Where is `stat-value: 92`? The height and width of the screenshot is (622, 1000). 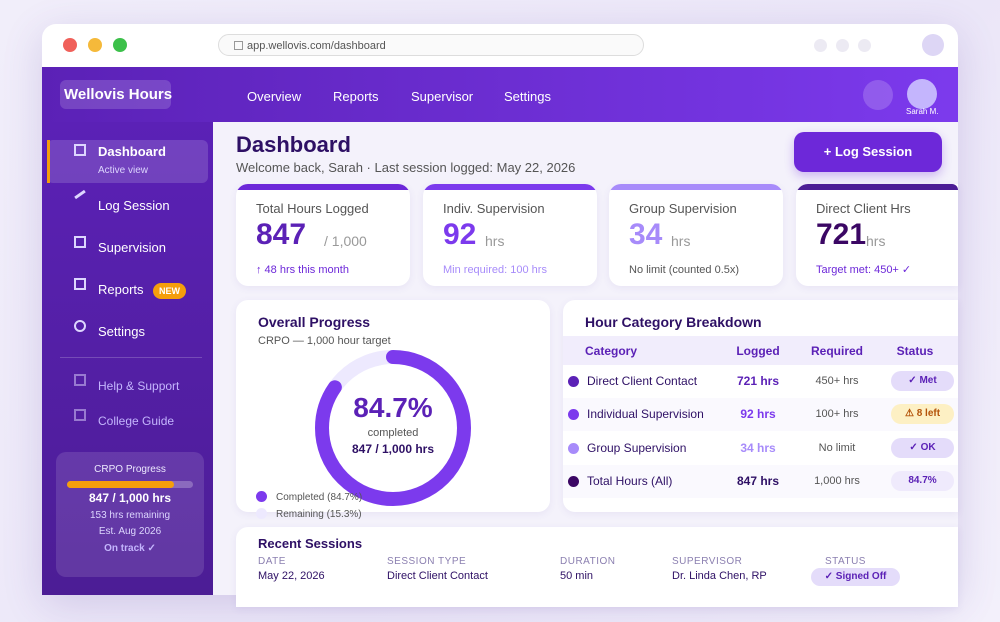
stat-value: 92 is located at coordinates (460, 234).